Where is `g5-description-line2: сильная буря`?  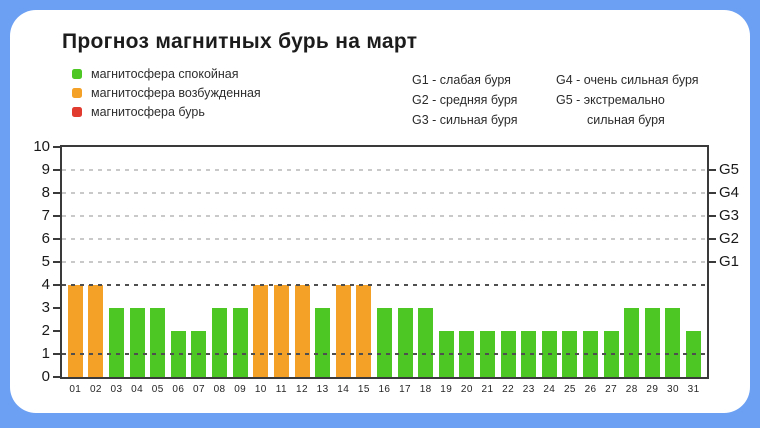
g5-description-line2: сильная буря is located at coordinates (626, 120).